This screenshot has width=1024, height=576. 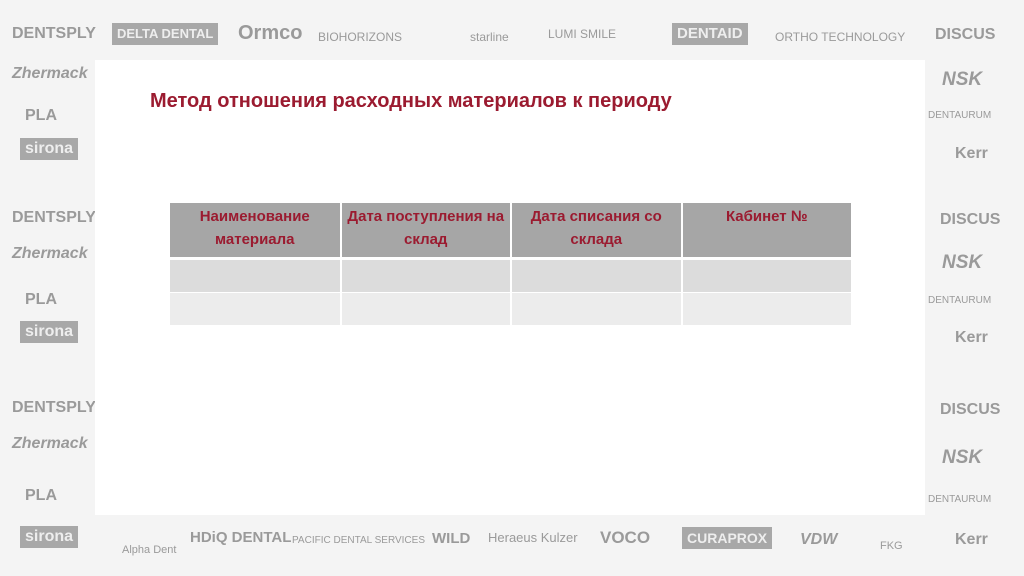 I want to click on logo: Ormco, so click(x=270, y=33).